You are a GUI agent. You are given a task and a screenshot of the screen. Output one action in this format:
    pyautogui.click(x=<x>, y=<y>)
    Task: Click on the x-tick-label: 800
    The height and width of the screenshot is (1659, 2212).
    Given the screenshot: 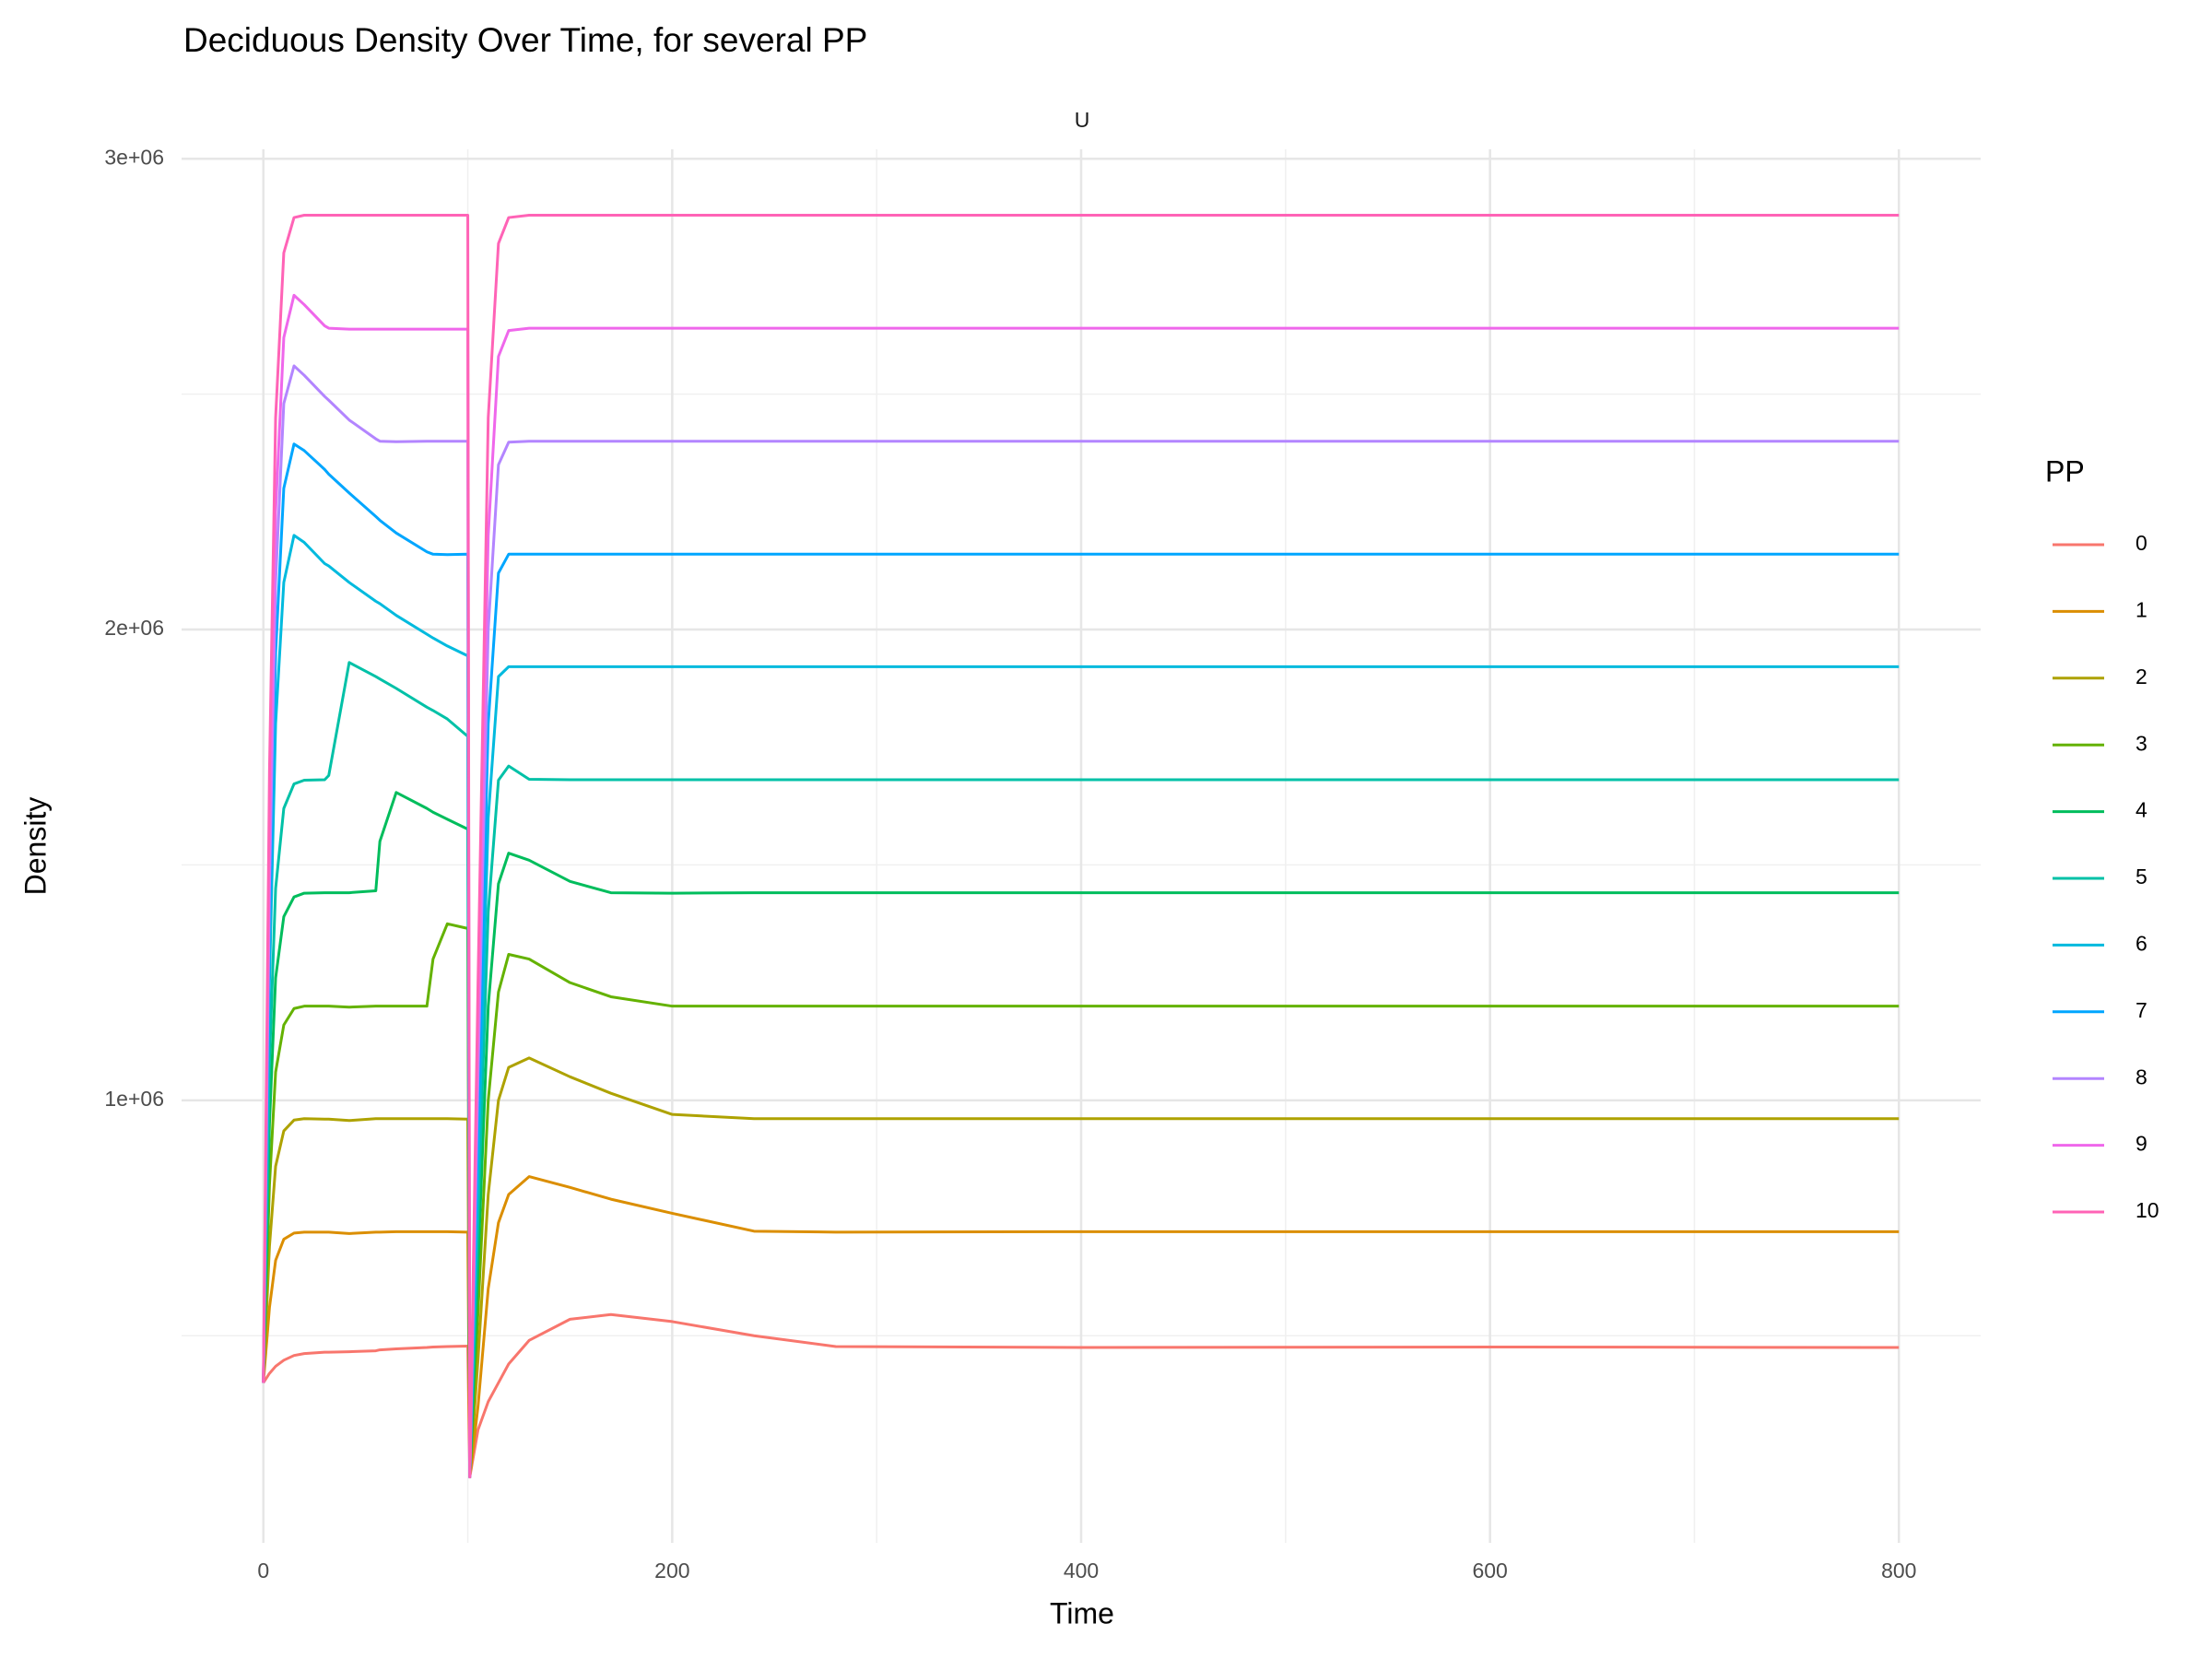 What is the action you would take?
    pyautogui.click(x=1898, y=1571)
    